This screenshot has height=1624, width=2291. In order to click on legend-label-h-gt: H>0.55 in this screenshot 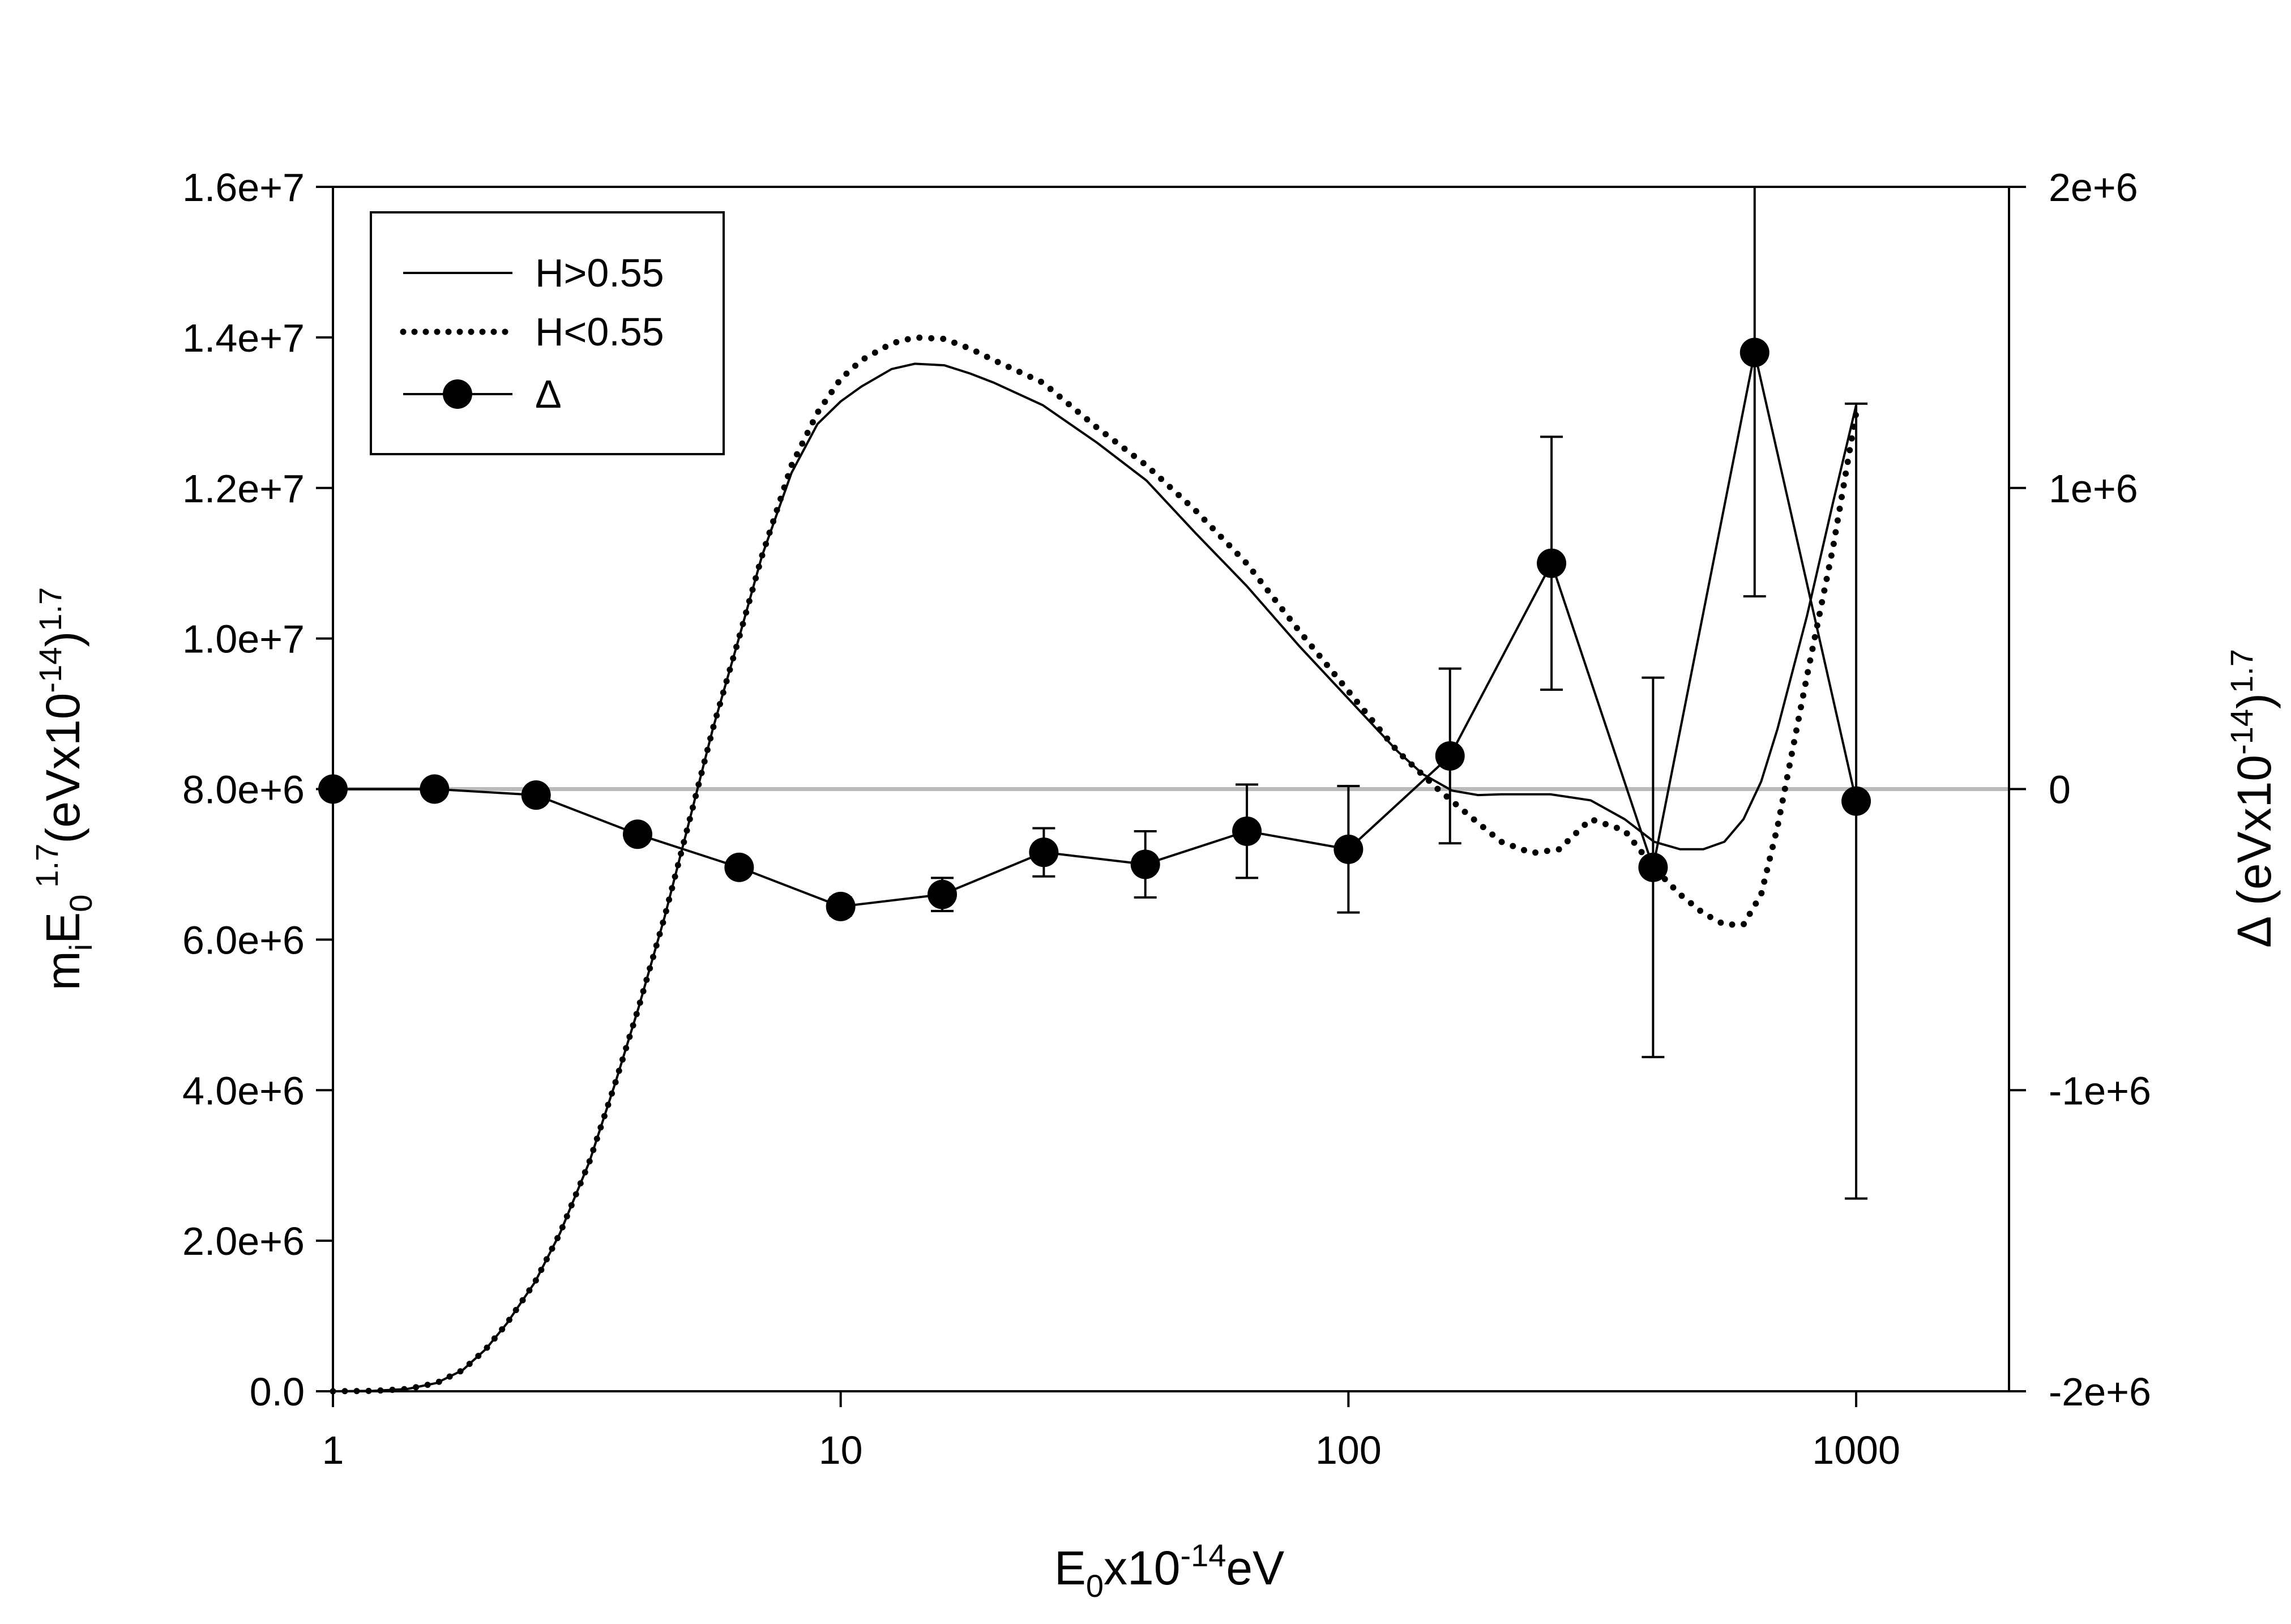, I will do `click(599, 273)`.